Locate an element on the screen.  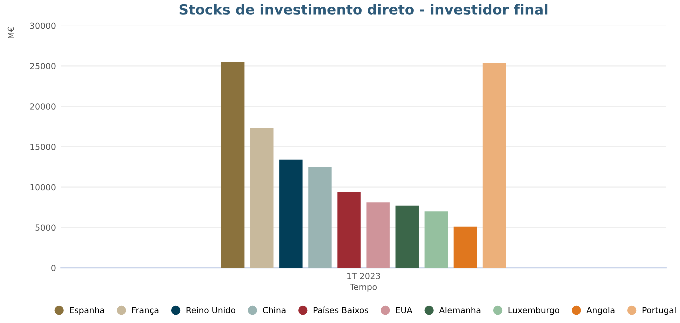
y-tick-label: 0 is located at coordinates (54, 268).